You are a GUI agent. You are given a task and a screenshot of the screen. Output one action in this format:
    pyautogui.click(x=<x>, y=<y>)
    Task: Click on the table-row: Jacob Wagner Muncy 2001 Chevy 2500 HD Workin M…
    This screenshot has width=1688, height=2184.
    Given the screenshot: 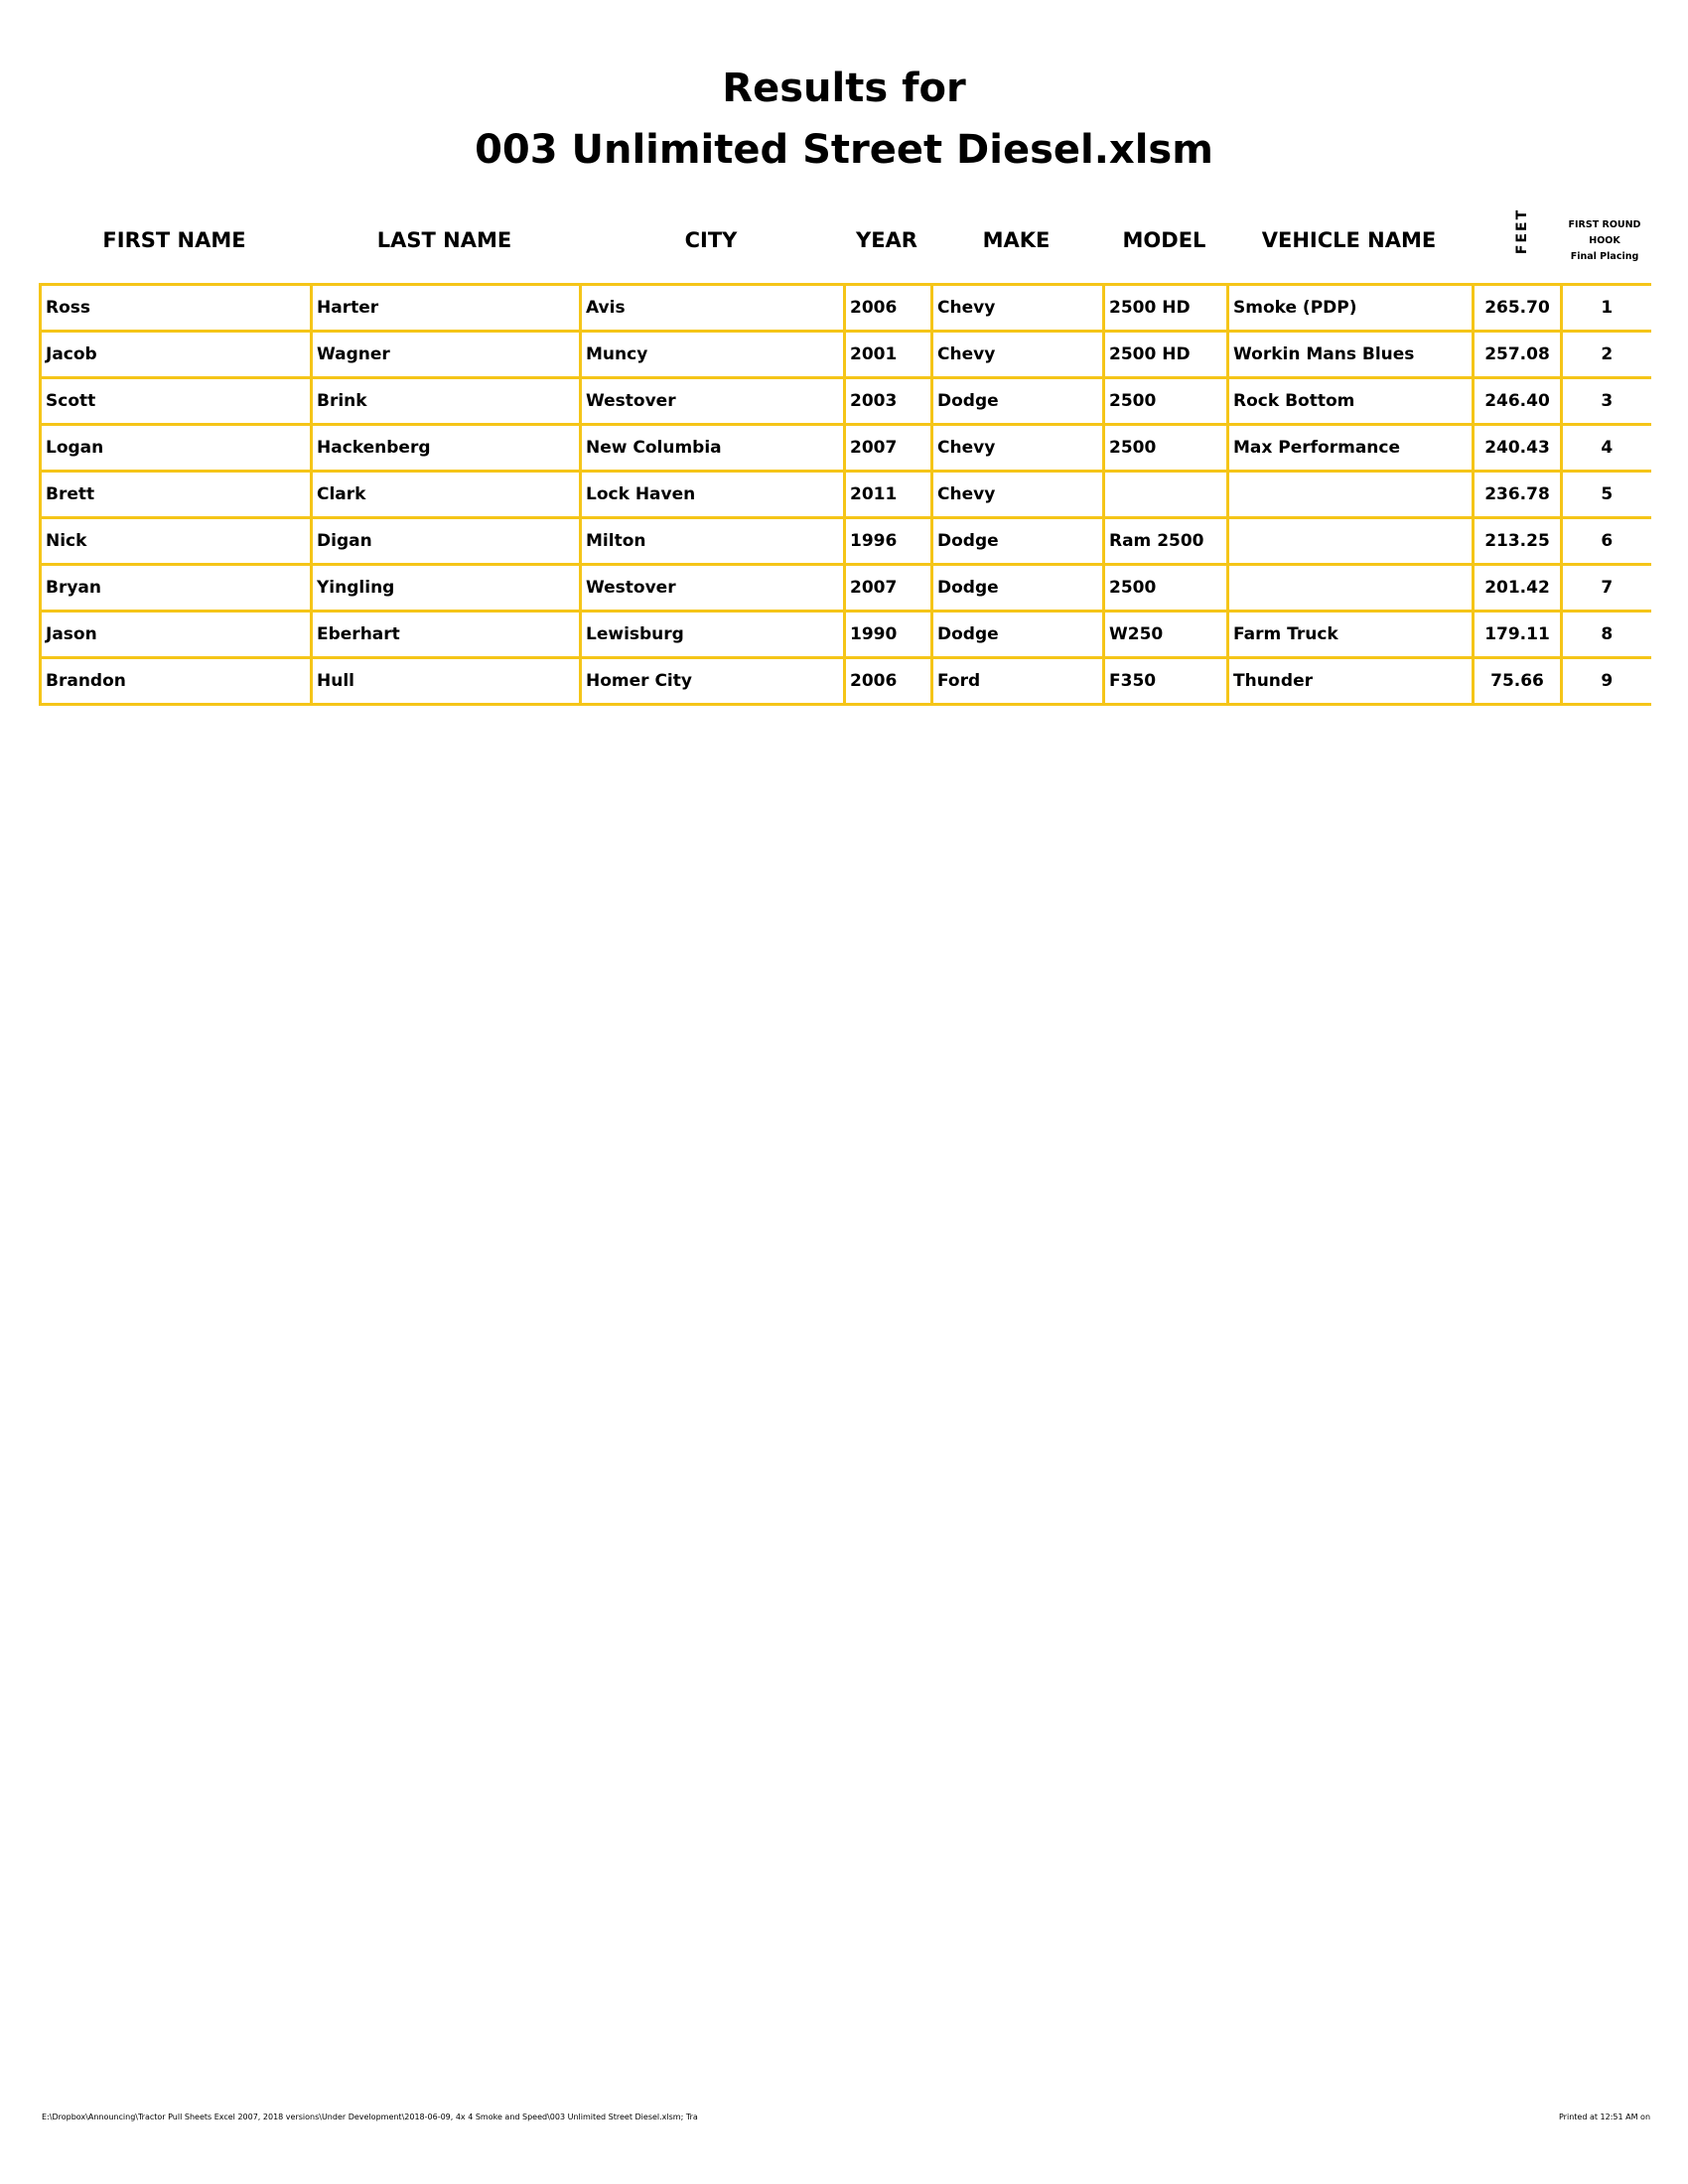 What is the action you would take?
    pyautogui.click(x=845, y=354)
    